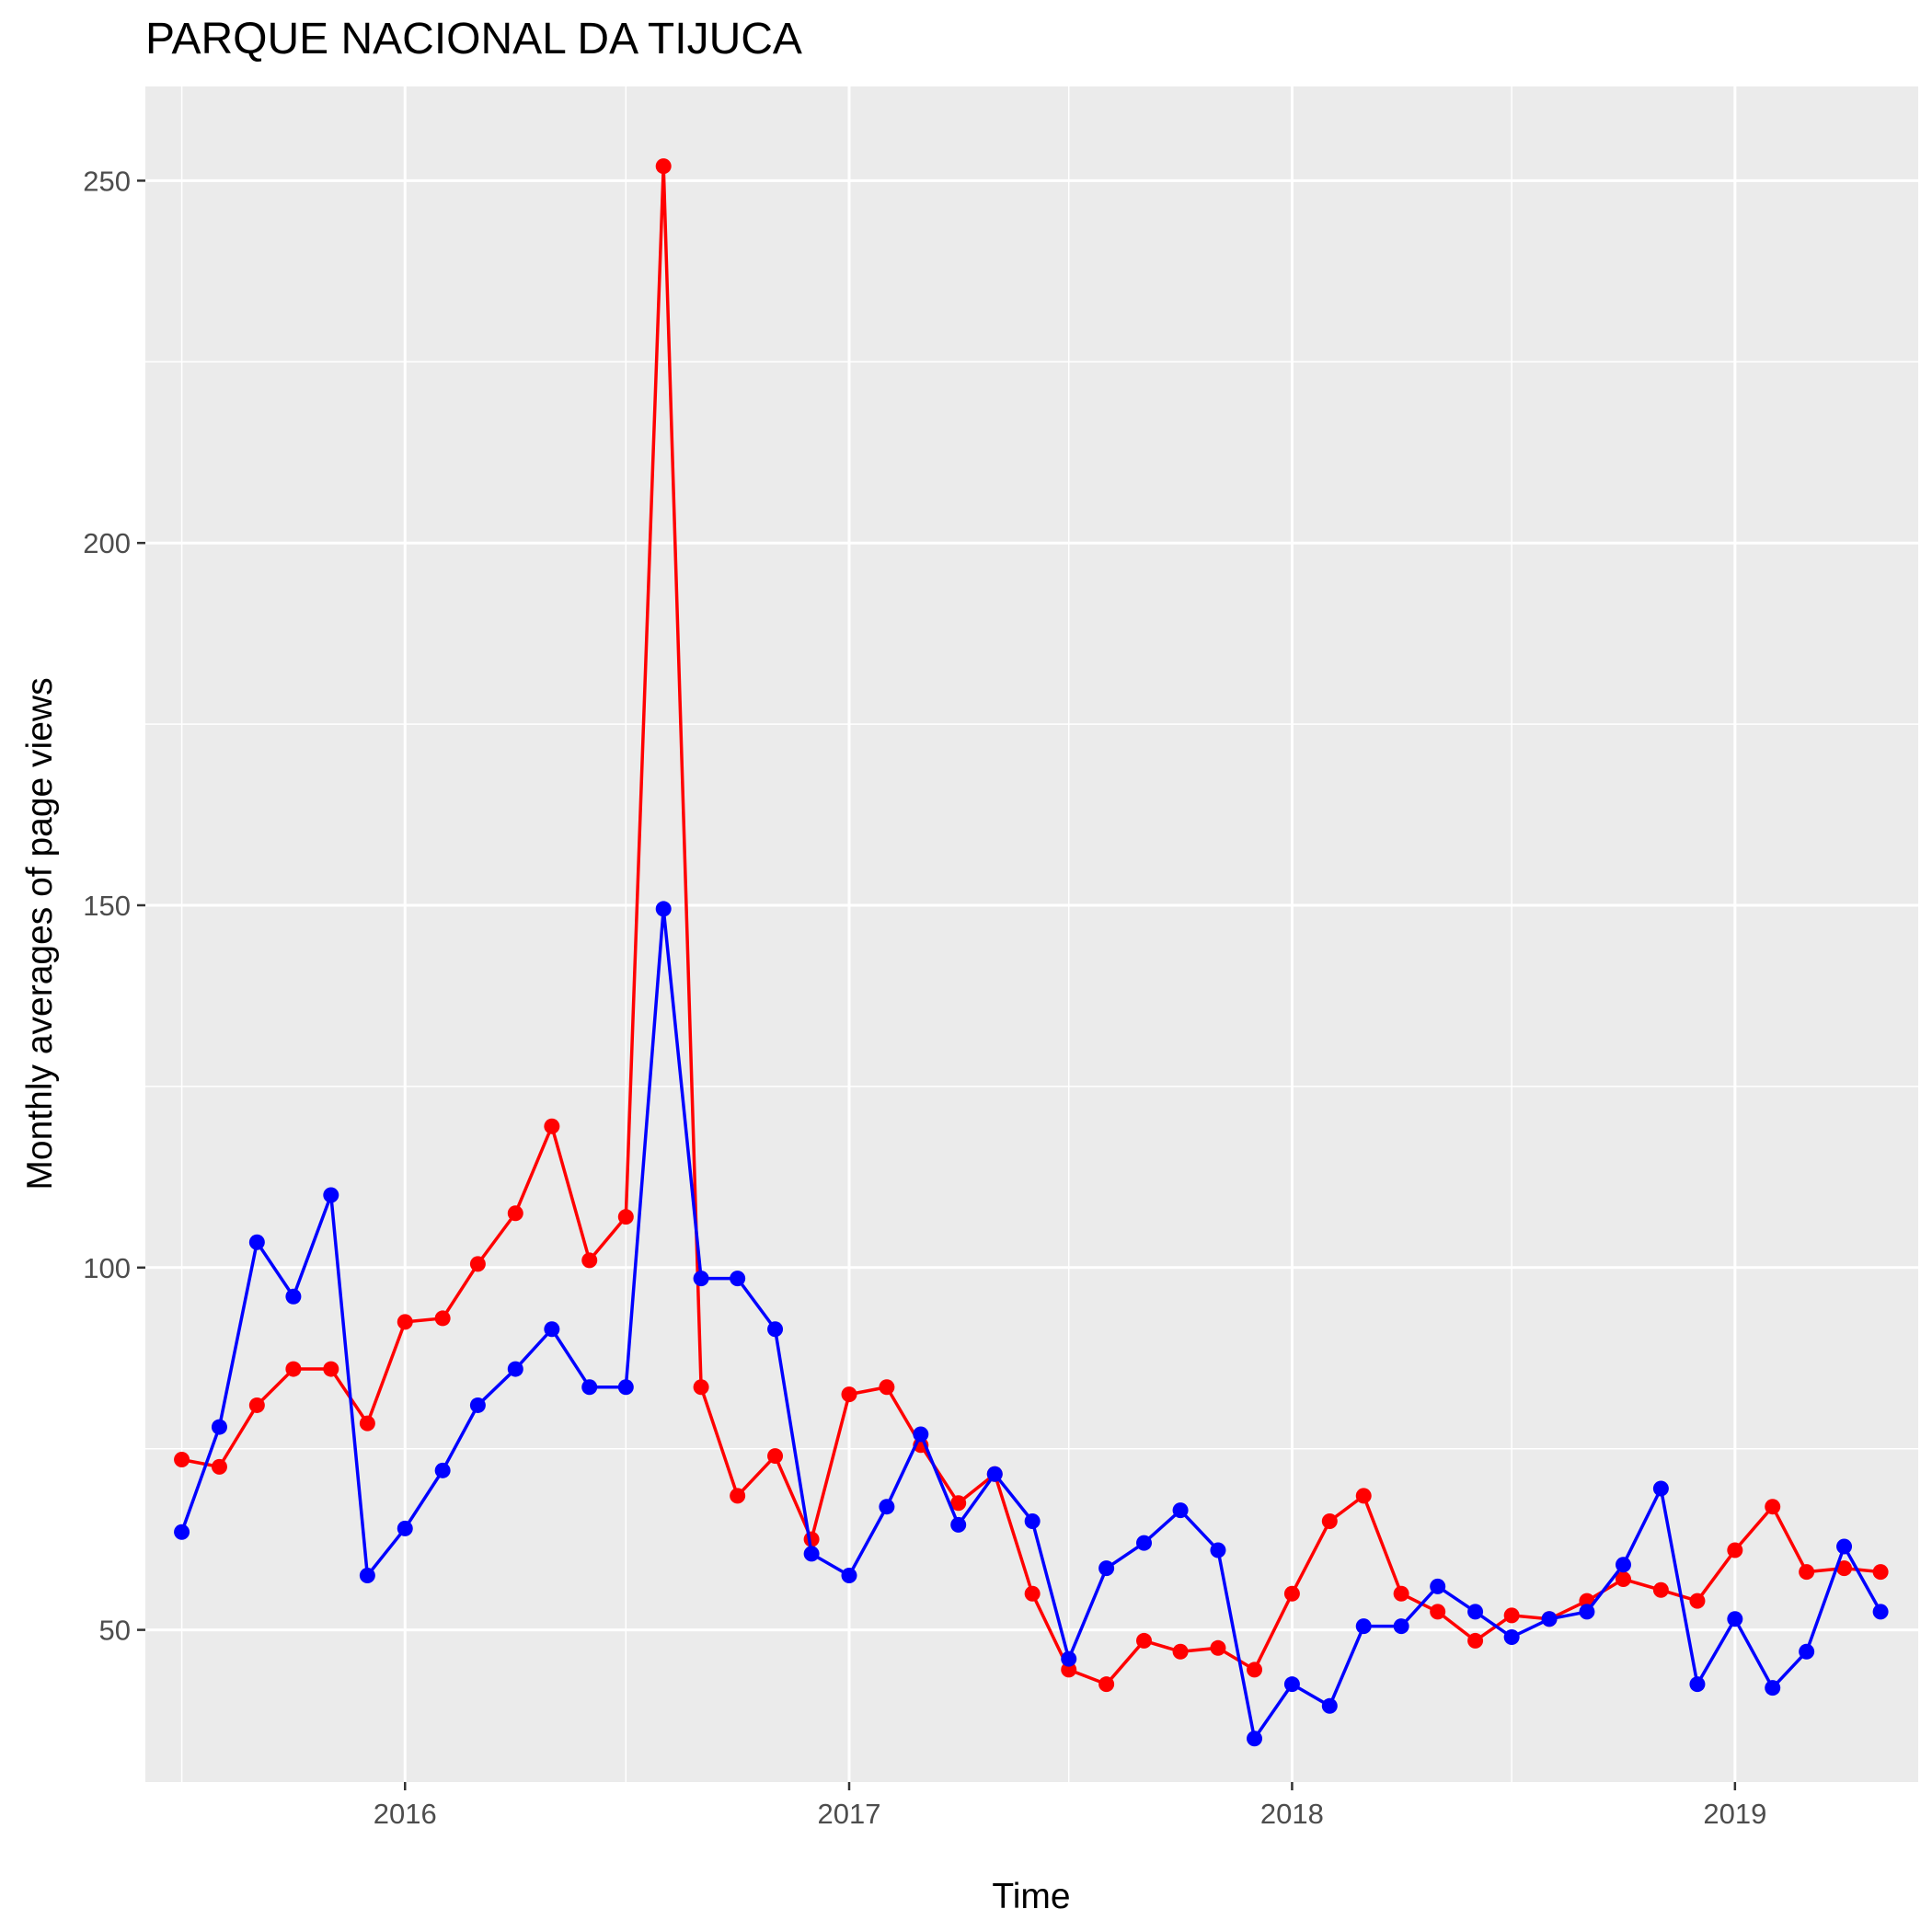 The height and width of the screenshot is (1932, 1932). I want to click on y-tick-label: 250, so click(107, 181).